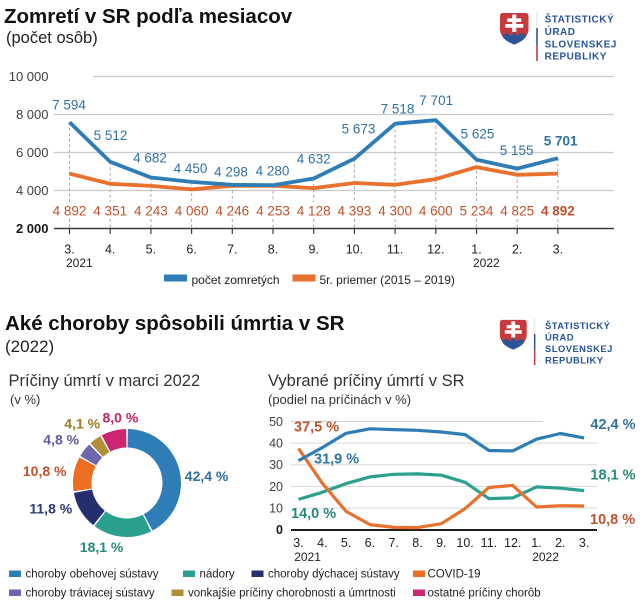  Describe the element at coordinates (316, 428) in the screenshot. I see `svg-text: 37,5 %` at that location.